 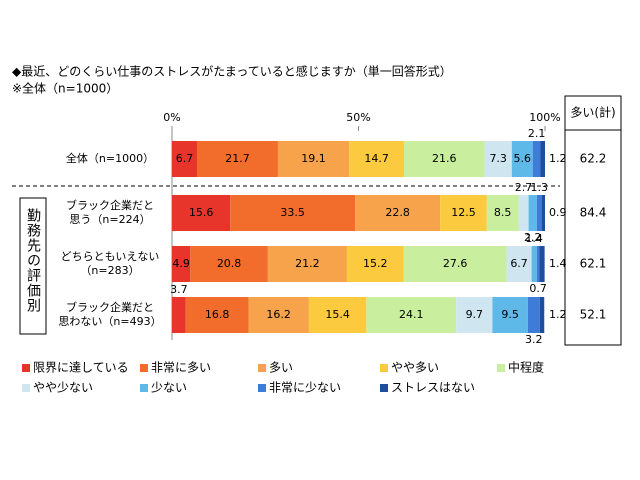 I want to click on legend-label: 少ない, so click(x=169, y=388).